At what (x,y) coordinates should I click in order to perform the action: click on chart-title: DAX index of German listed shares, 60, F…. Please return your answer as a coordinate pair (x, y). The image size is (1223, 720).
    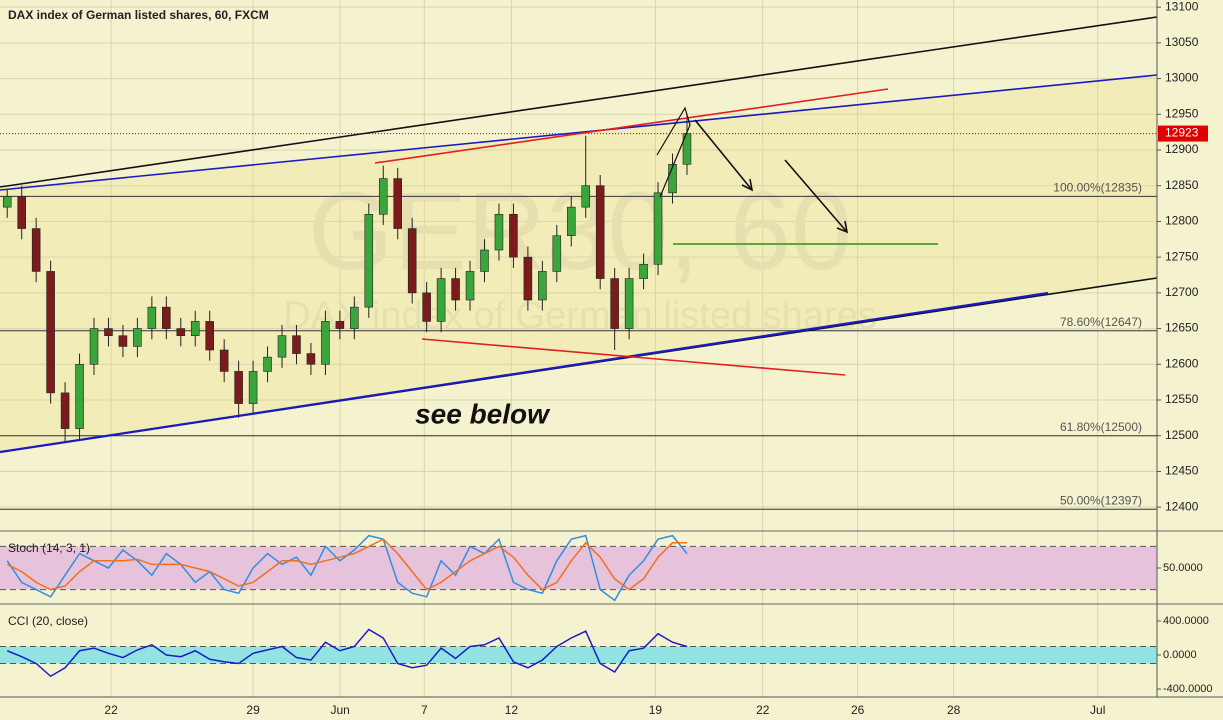
    Looking at the image, I should click on (138, 15).